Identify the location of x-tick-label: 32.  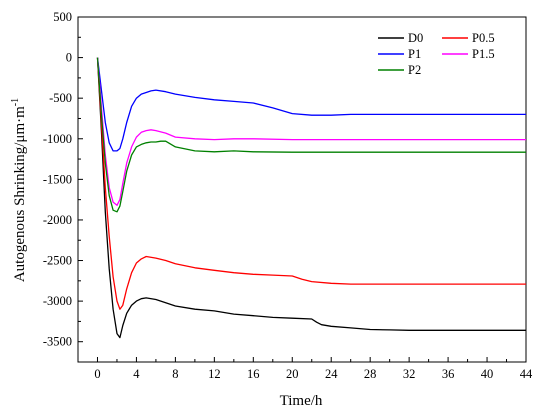
(409, 374).